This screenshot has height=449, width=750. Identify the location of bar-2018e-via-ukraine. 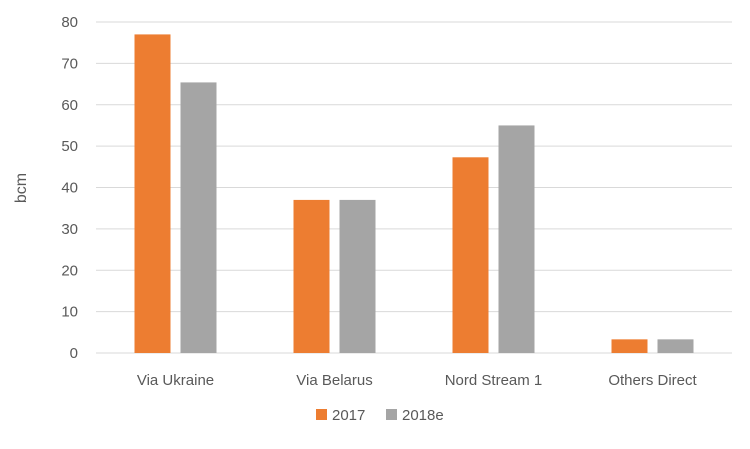
(198, 217).